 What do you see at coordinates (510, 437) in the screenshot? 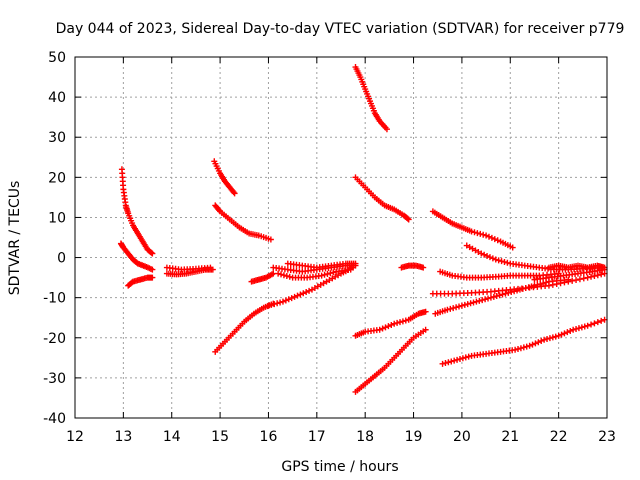
I see `x-tick-label: 21` at bounding box center [510, 437].